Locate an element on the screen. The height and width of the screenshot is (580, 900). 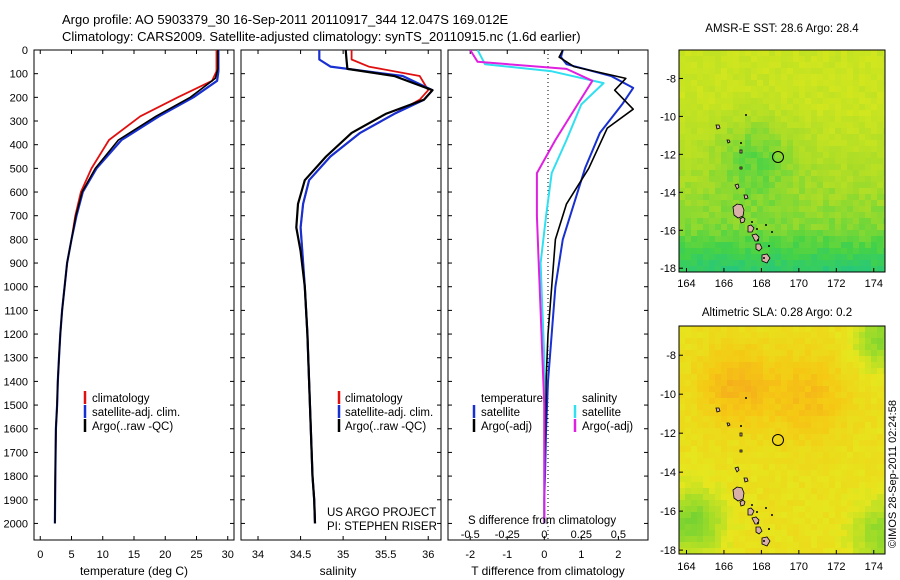
sst-map-islands is located at coordinates (744, 189).